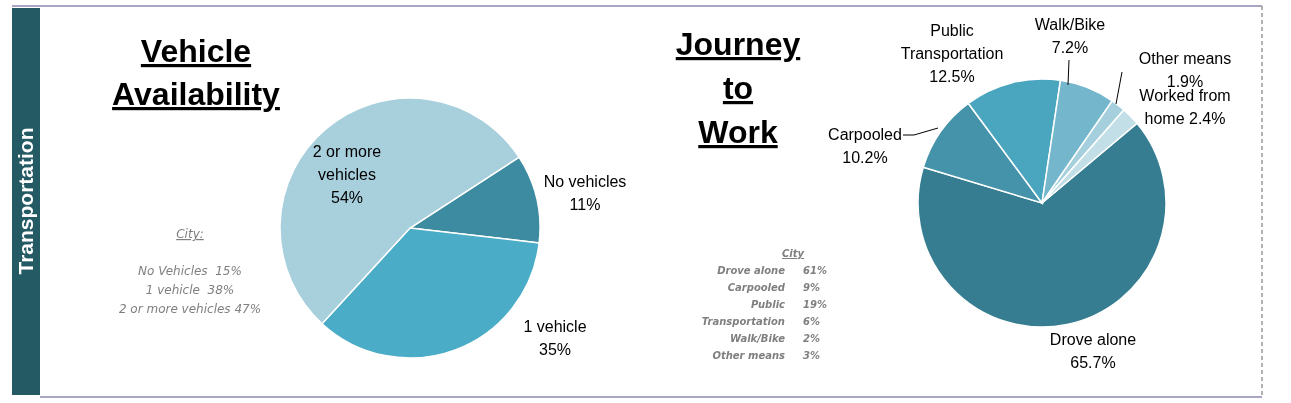 This screenshot has width=1291, height=403. Describe the element at coordinates (555, 326) in the screenshot. I see `slice-label: 1 vehicle` at that location.